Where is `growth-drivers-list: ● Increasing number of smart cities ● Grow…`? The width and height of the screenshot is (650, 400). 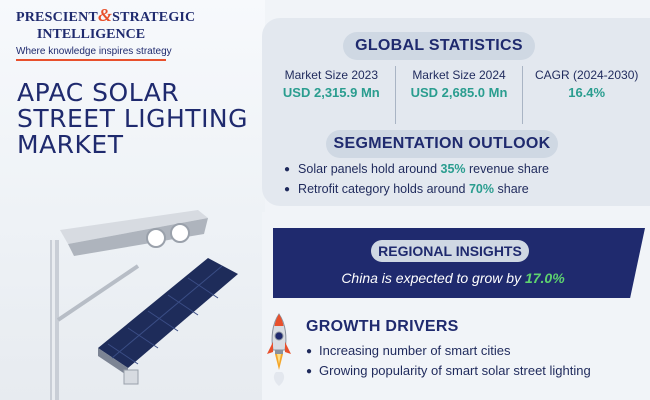 growth-drivers-list: ● Increasing number of smart cities ● Grow… is located at coordinates (476, 363).